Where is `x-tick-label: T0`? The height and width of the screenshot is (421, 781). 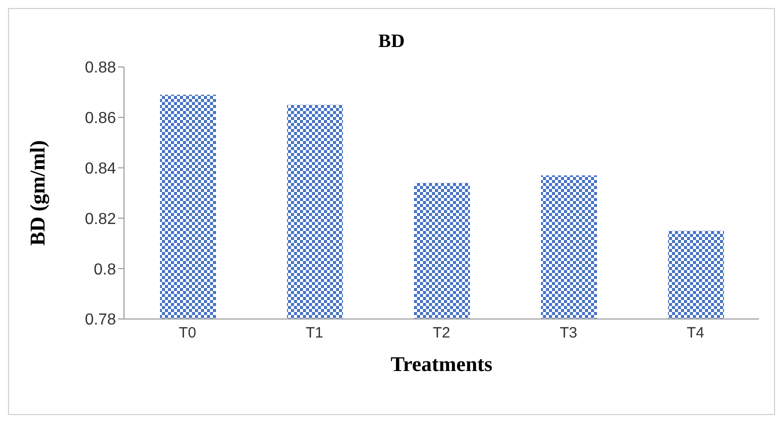 x-tick-label: T0 is located at coordinates (187, 333).